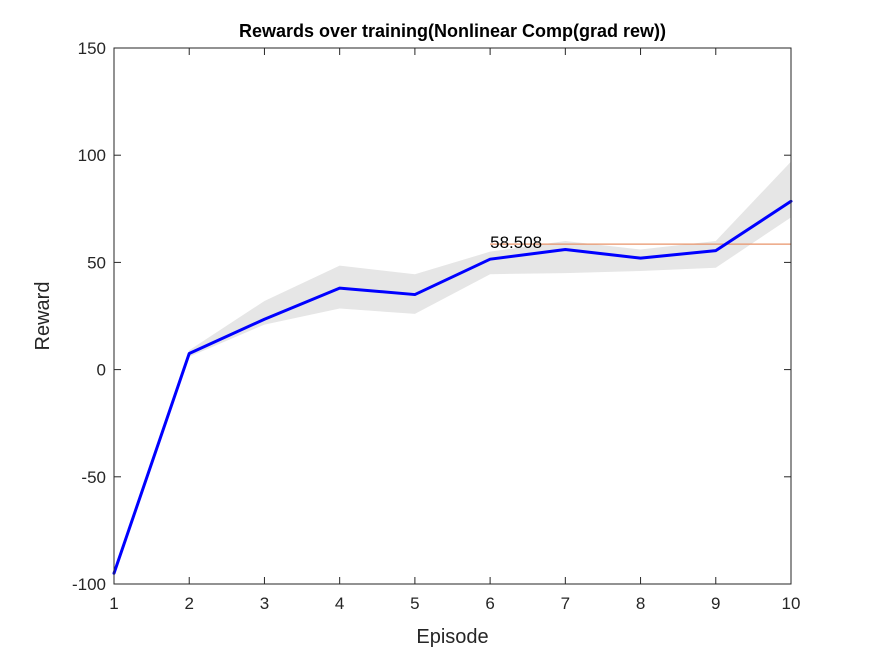 The height and width of the screenshot is (656, 875). I want to click on y-tick-label--50: -50, so click(93, 477).